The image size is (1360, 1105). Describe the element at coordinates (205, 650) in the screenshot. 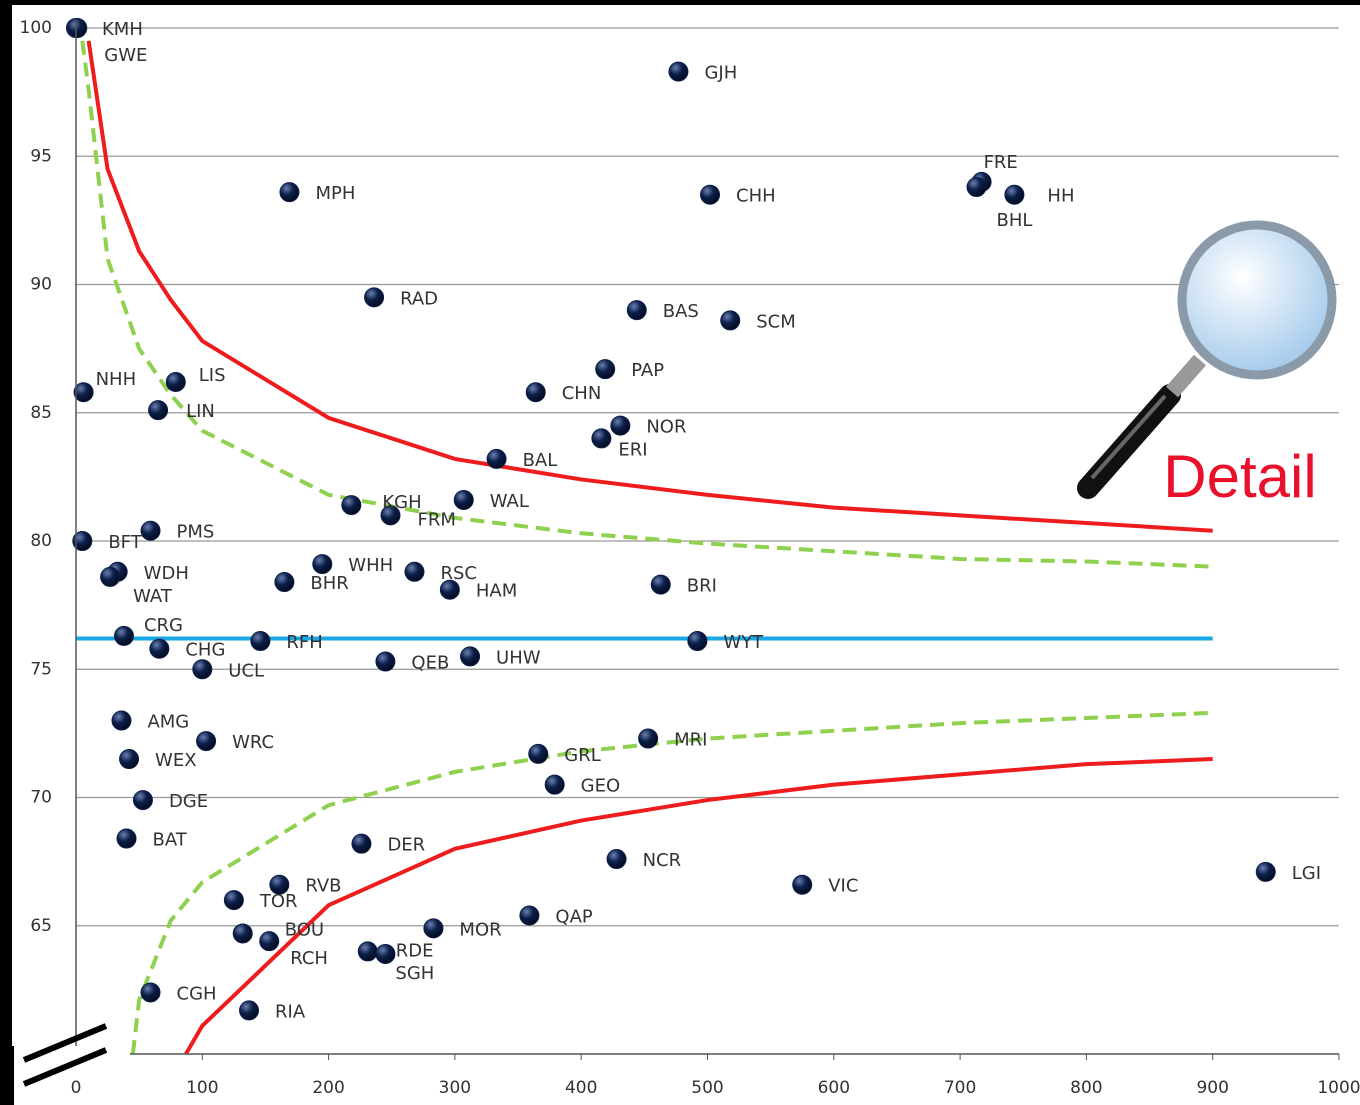

I see `point-label: CHG` at that location.